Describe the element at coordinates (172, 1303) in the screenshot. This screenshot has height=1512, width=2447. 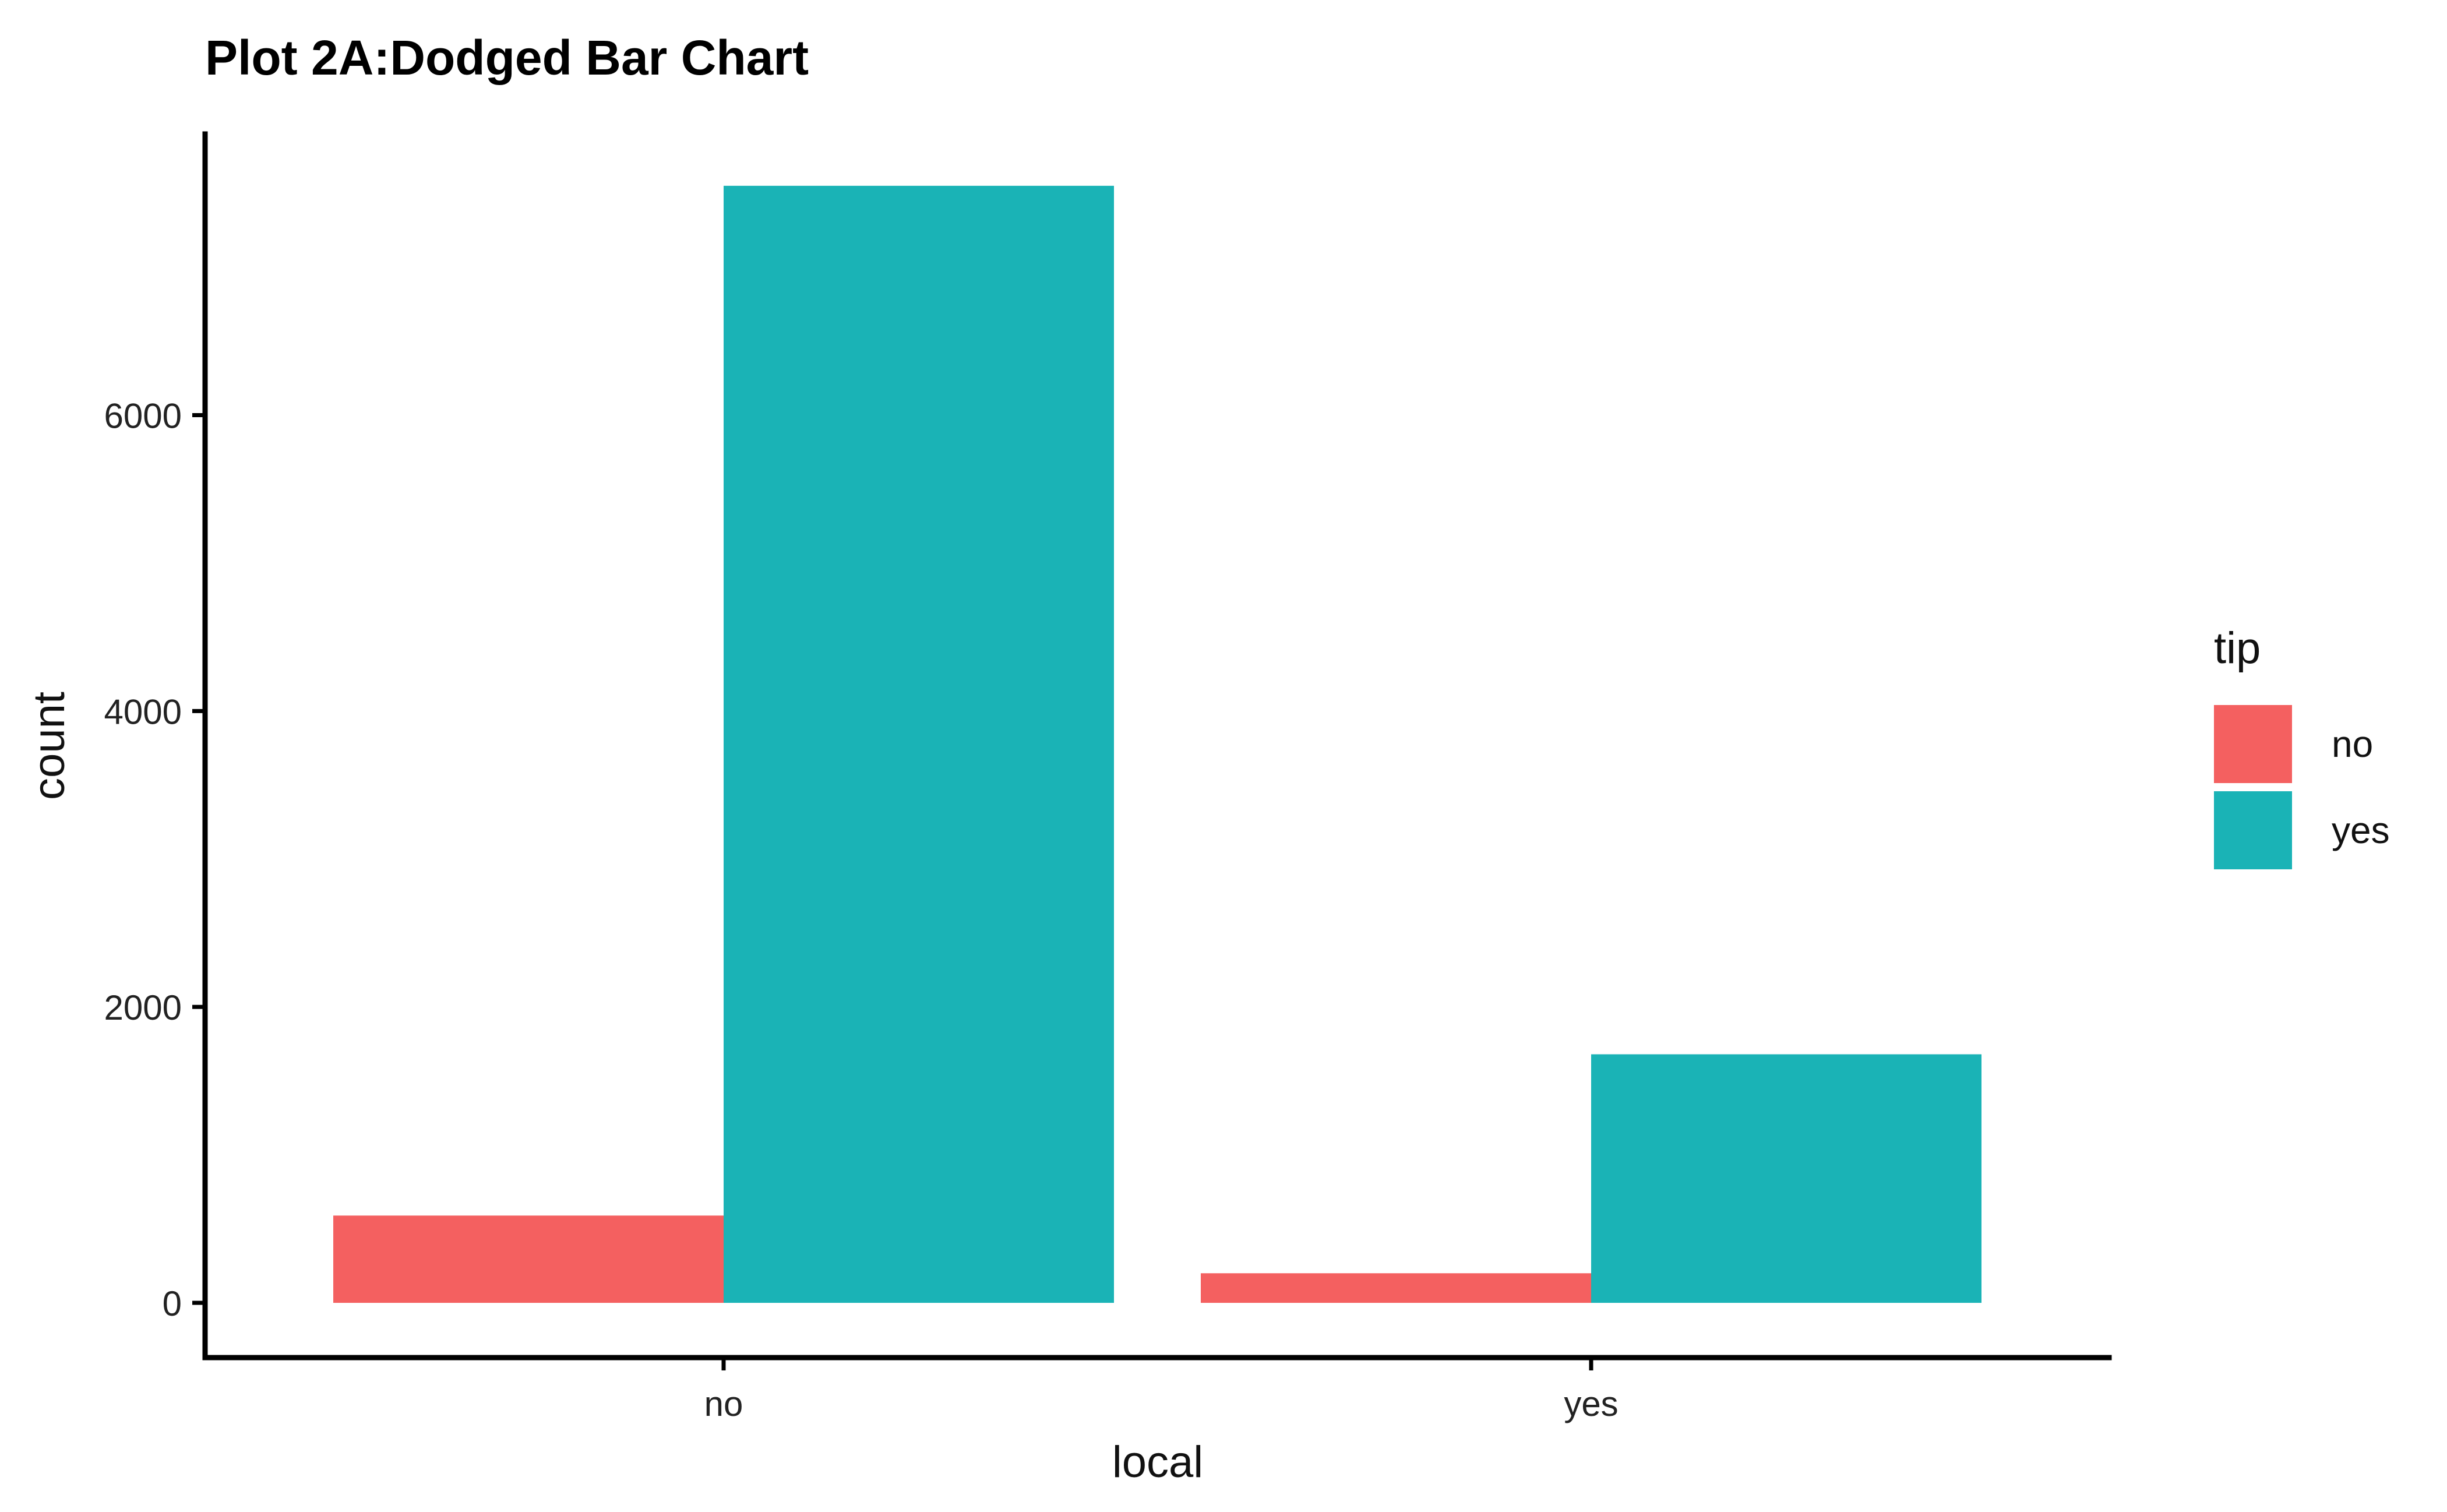
I see `y-tick-label: 0` at that location.